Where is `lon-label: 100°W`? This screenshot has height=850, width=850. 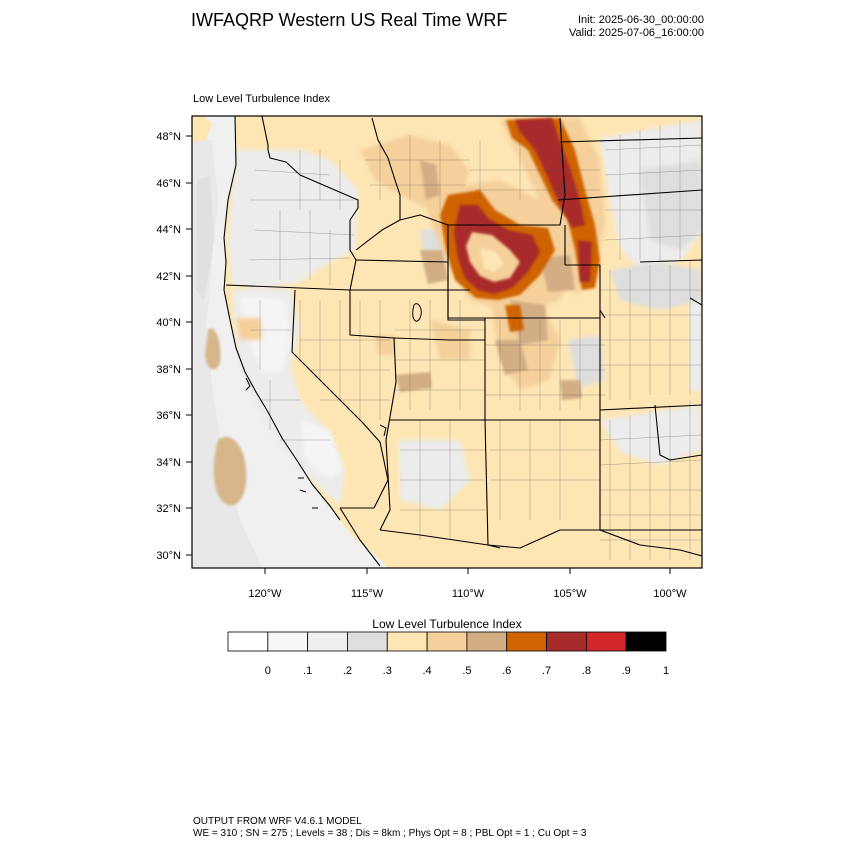 lon-label: 100°W is located at coordinates (670, 594).